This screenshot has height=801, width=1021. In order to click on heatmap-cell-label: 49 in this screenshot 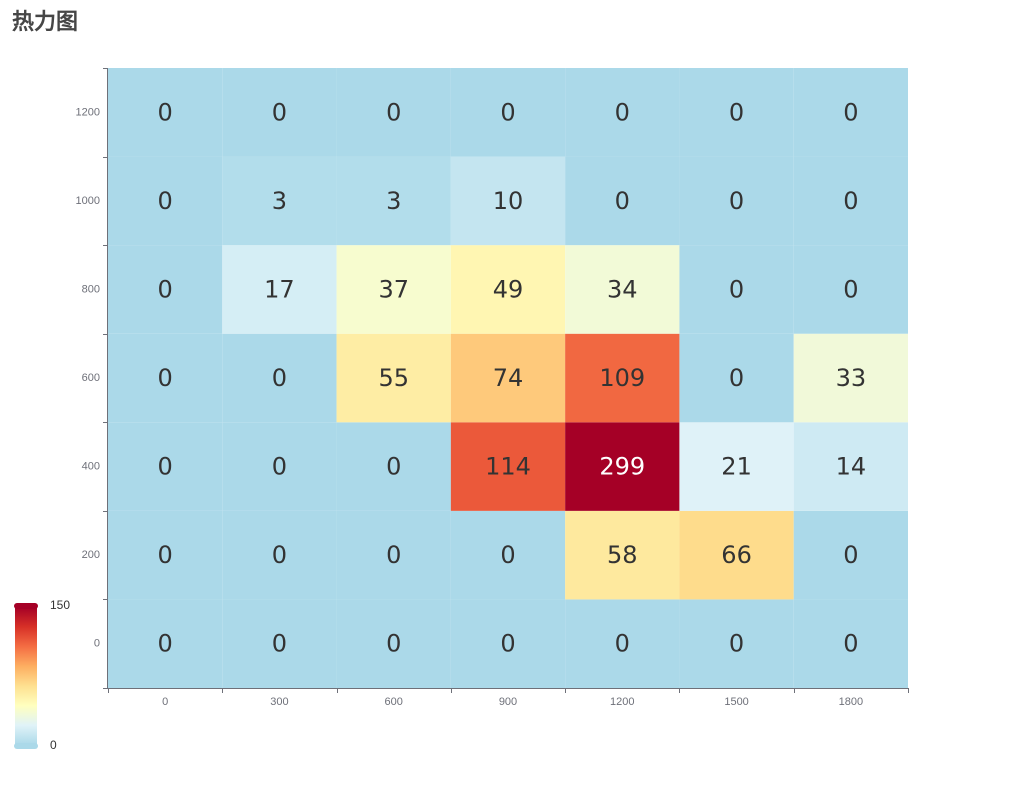, I will do `click(508, 289)`.